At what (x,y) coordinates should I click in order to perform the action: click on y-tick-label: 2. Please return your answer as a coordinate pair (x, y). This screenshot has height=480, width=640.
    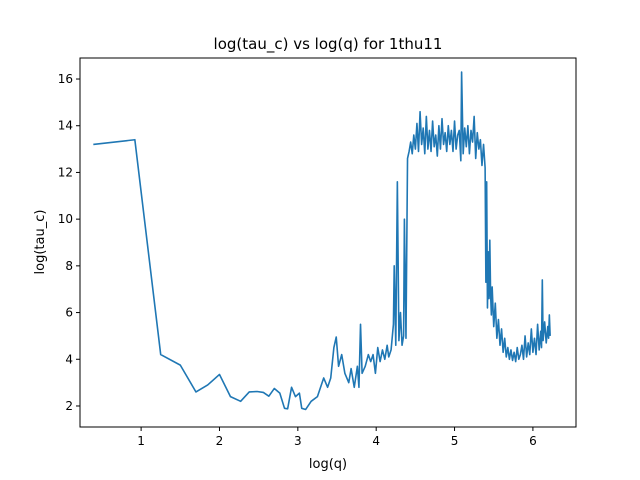
    Looking at the image, I should click on (69, 406).